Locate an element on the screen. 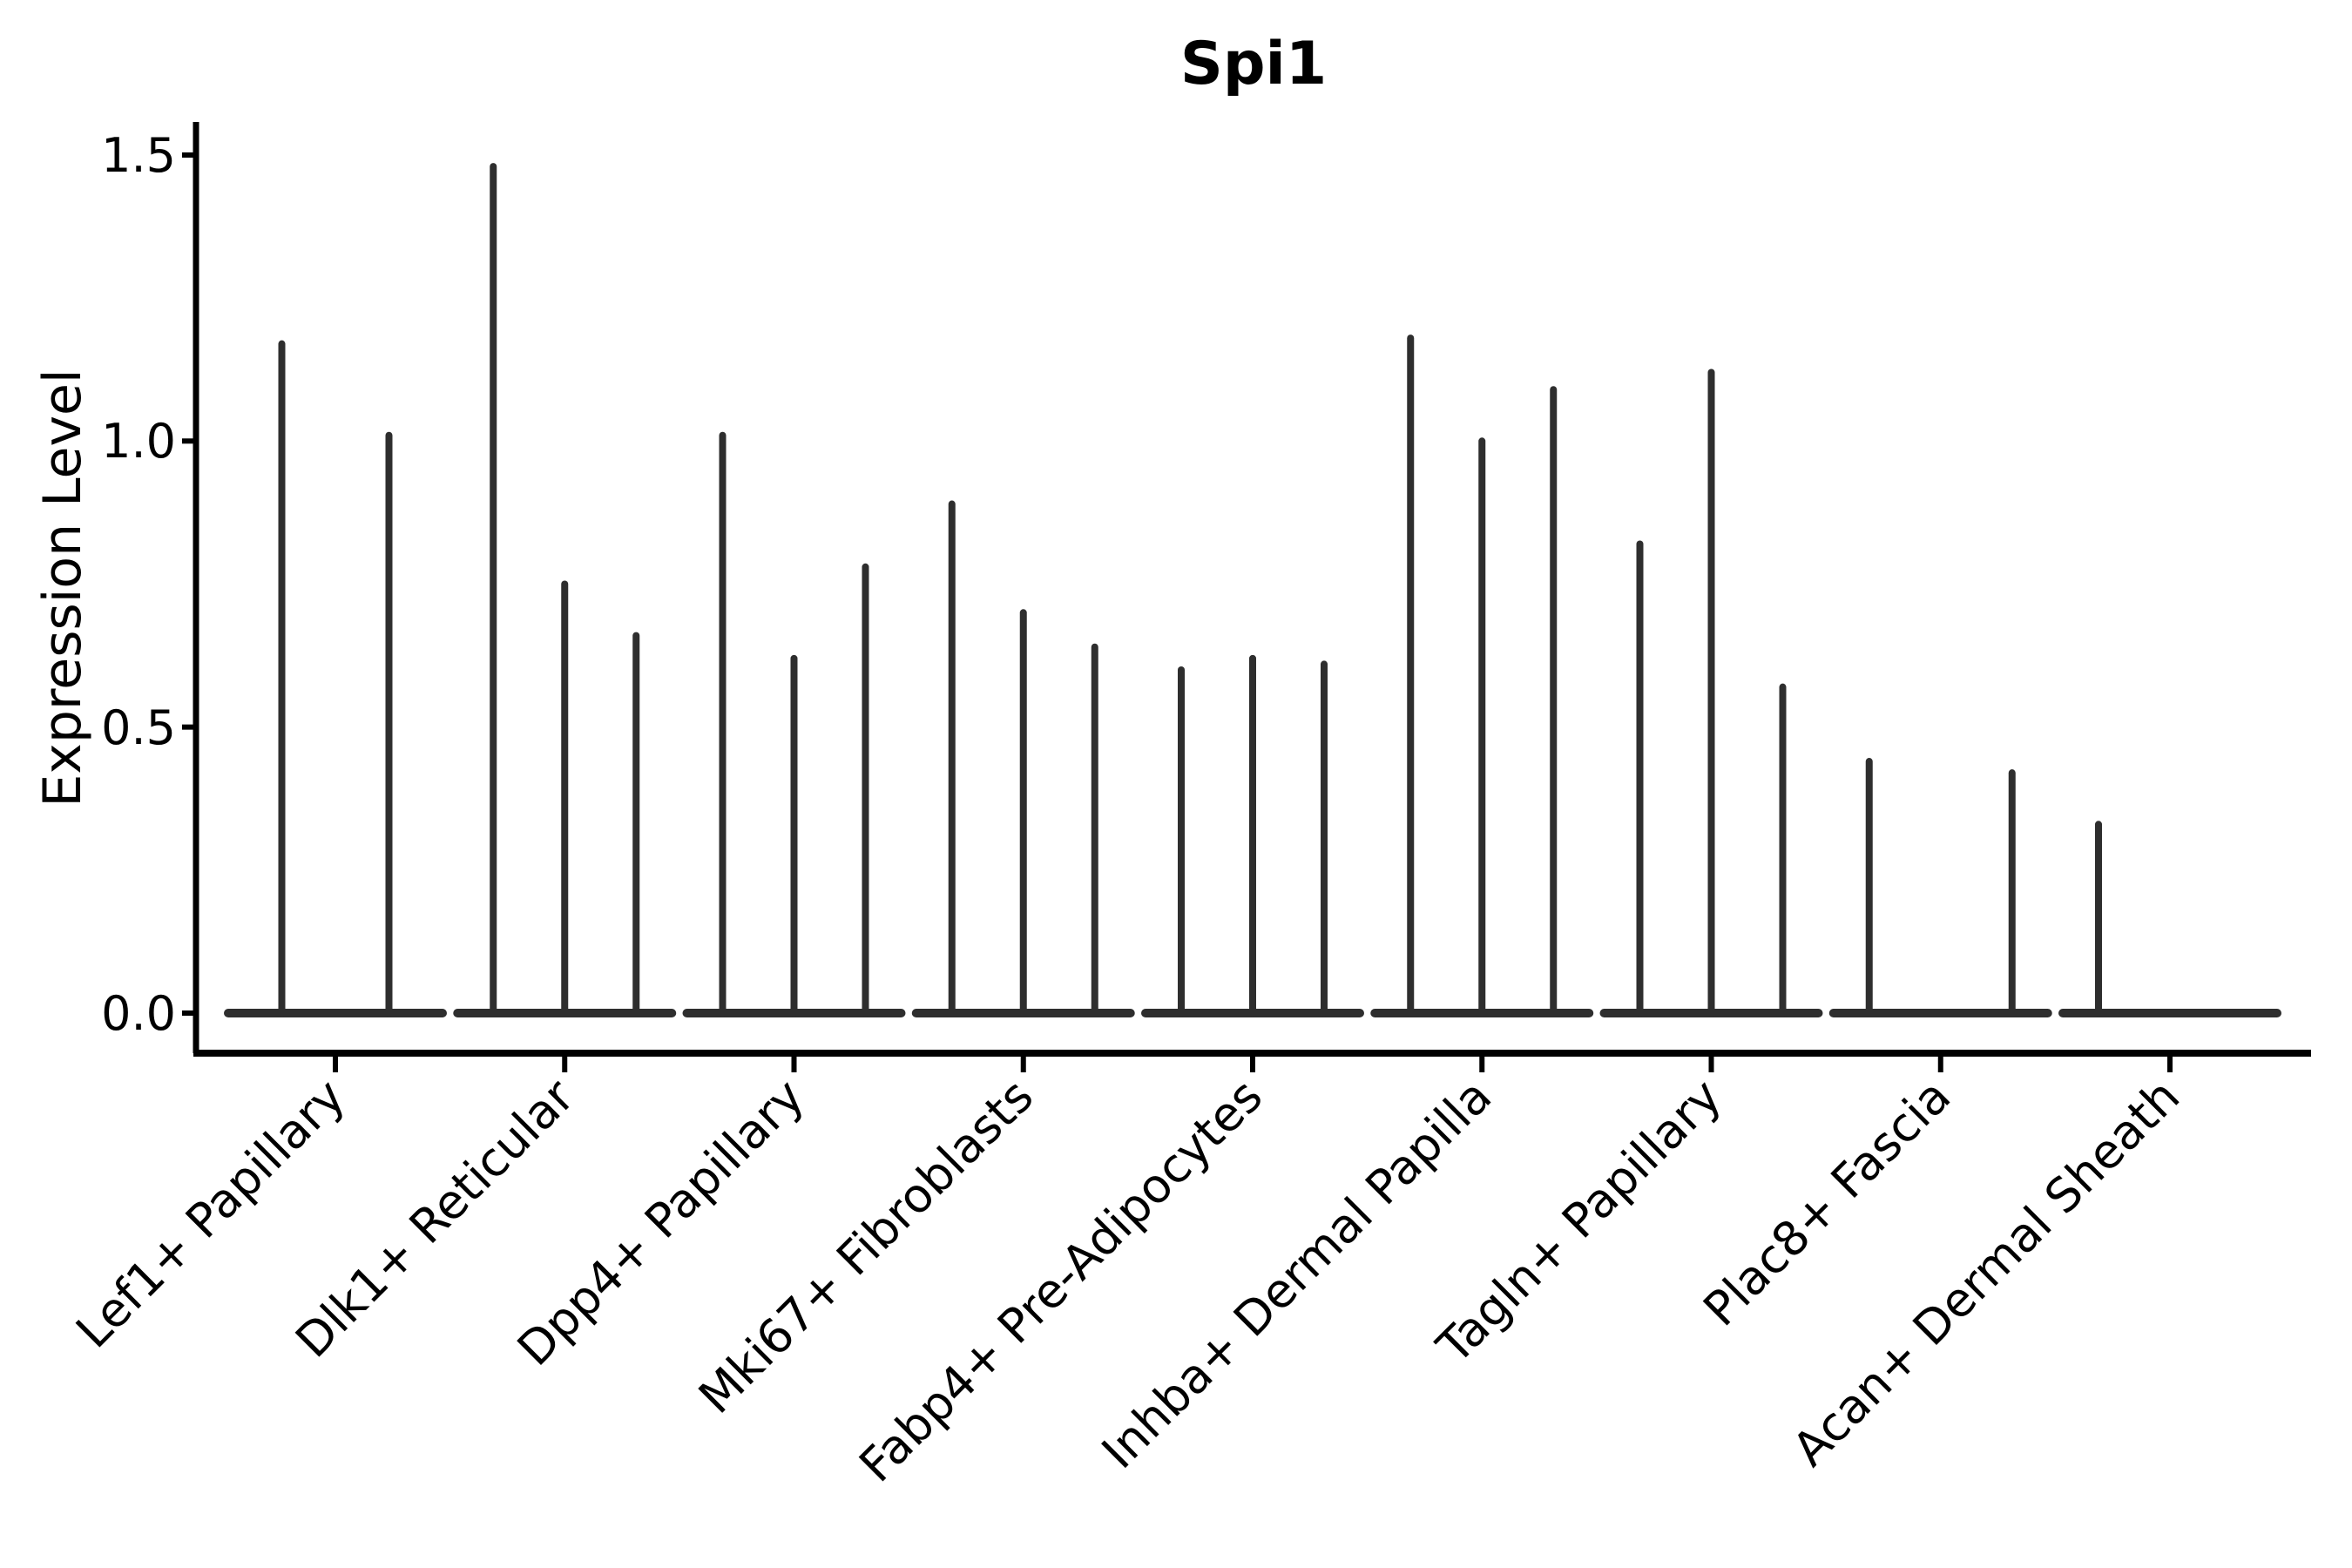  y-tick-label-05: 0.5 is located at coordinates (138, 727).